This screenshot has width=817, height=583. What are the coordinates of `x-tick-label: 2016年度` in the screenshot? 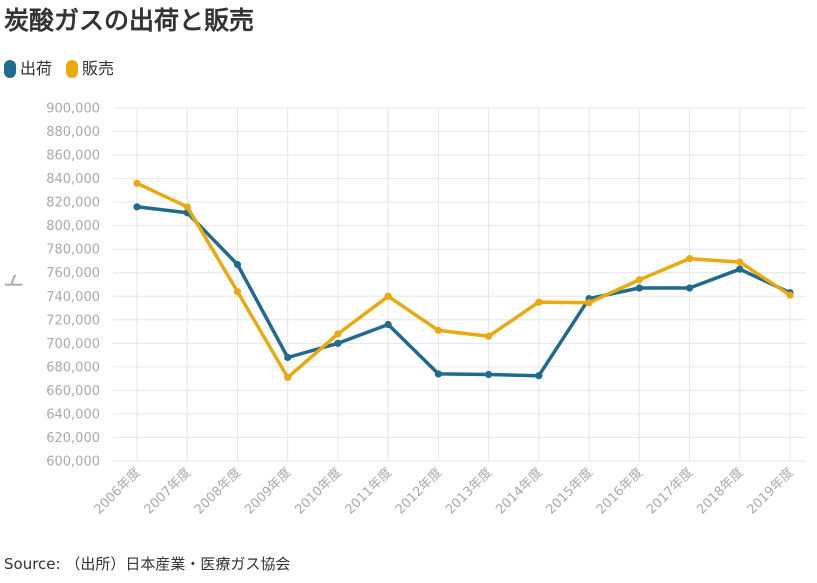 It's located at (619, 491).